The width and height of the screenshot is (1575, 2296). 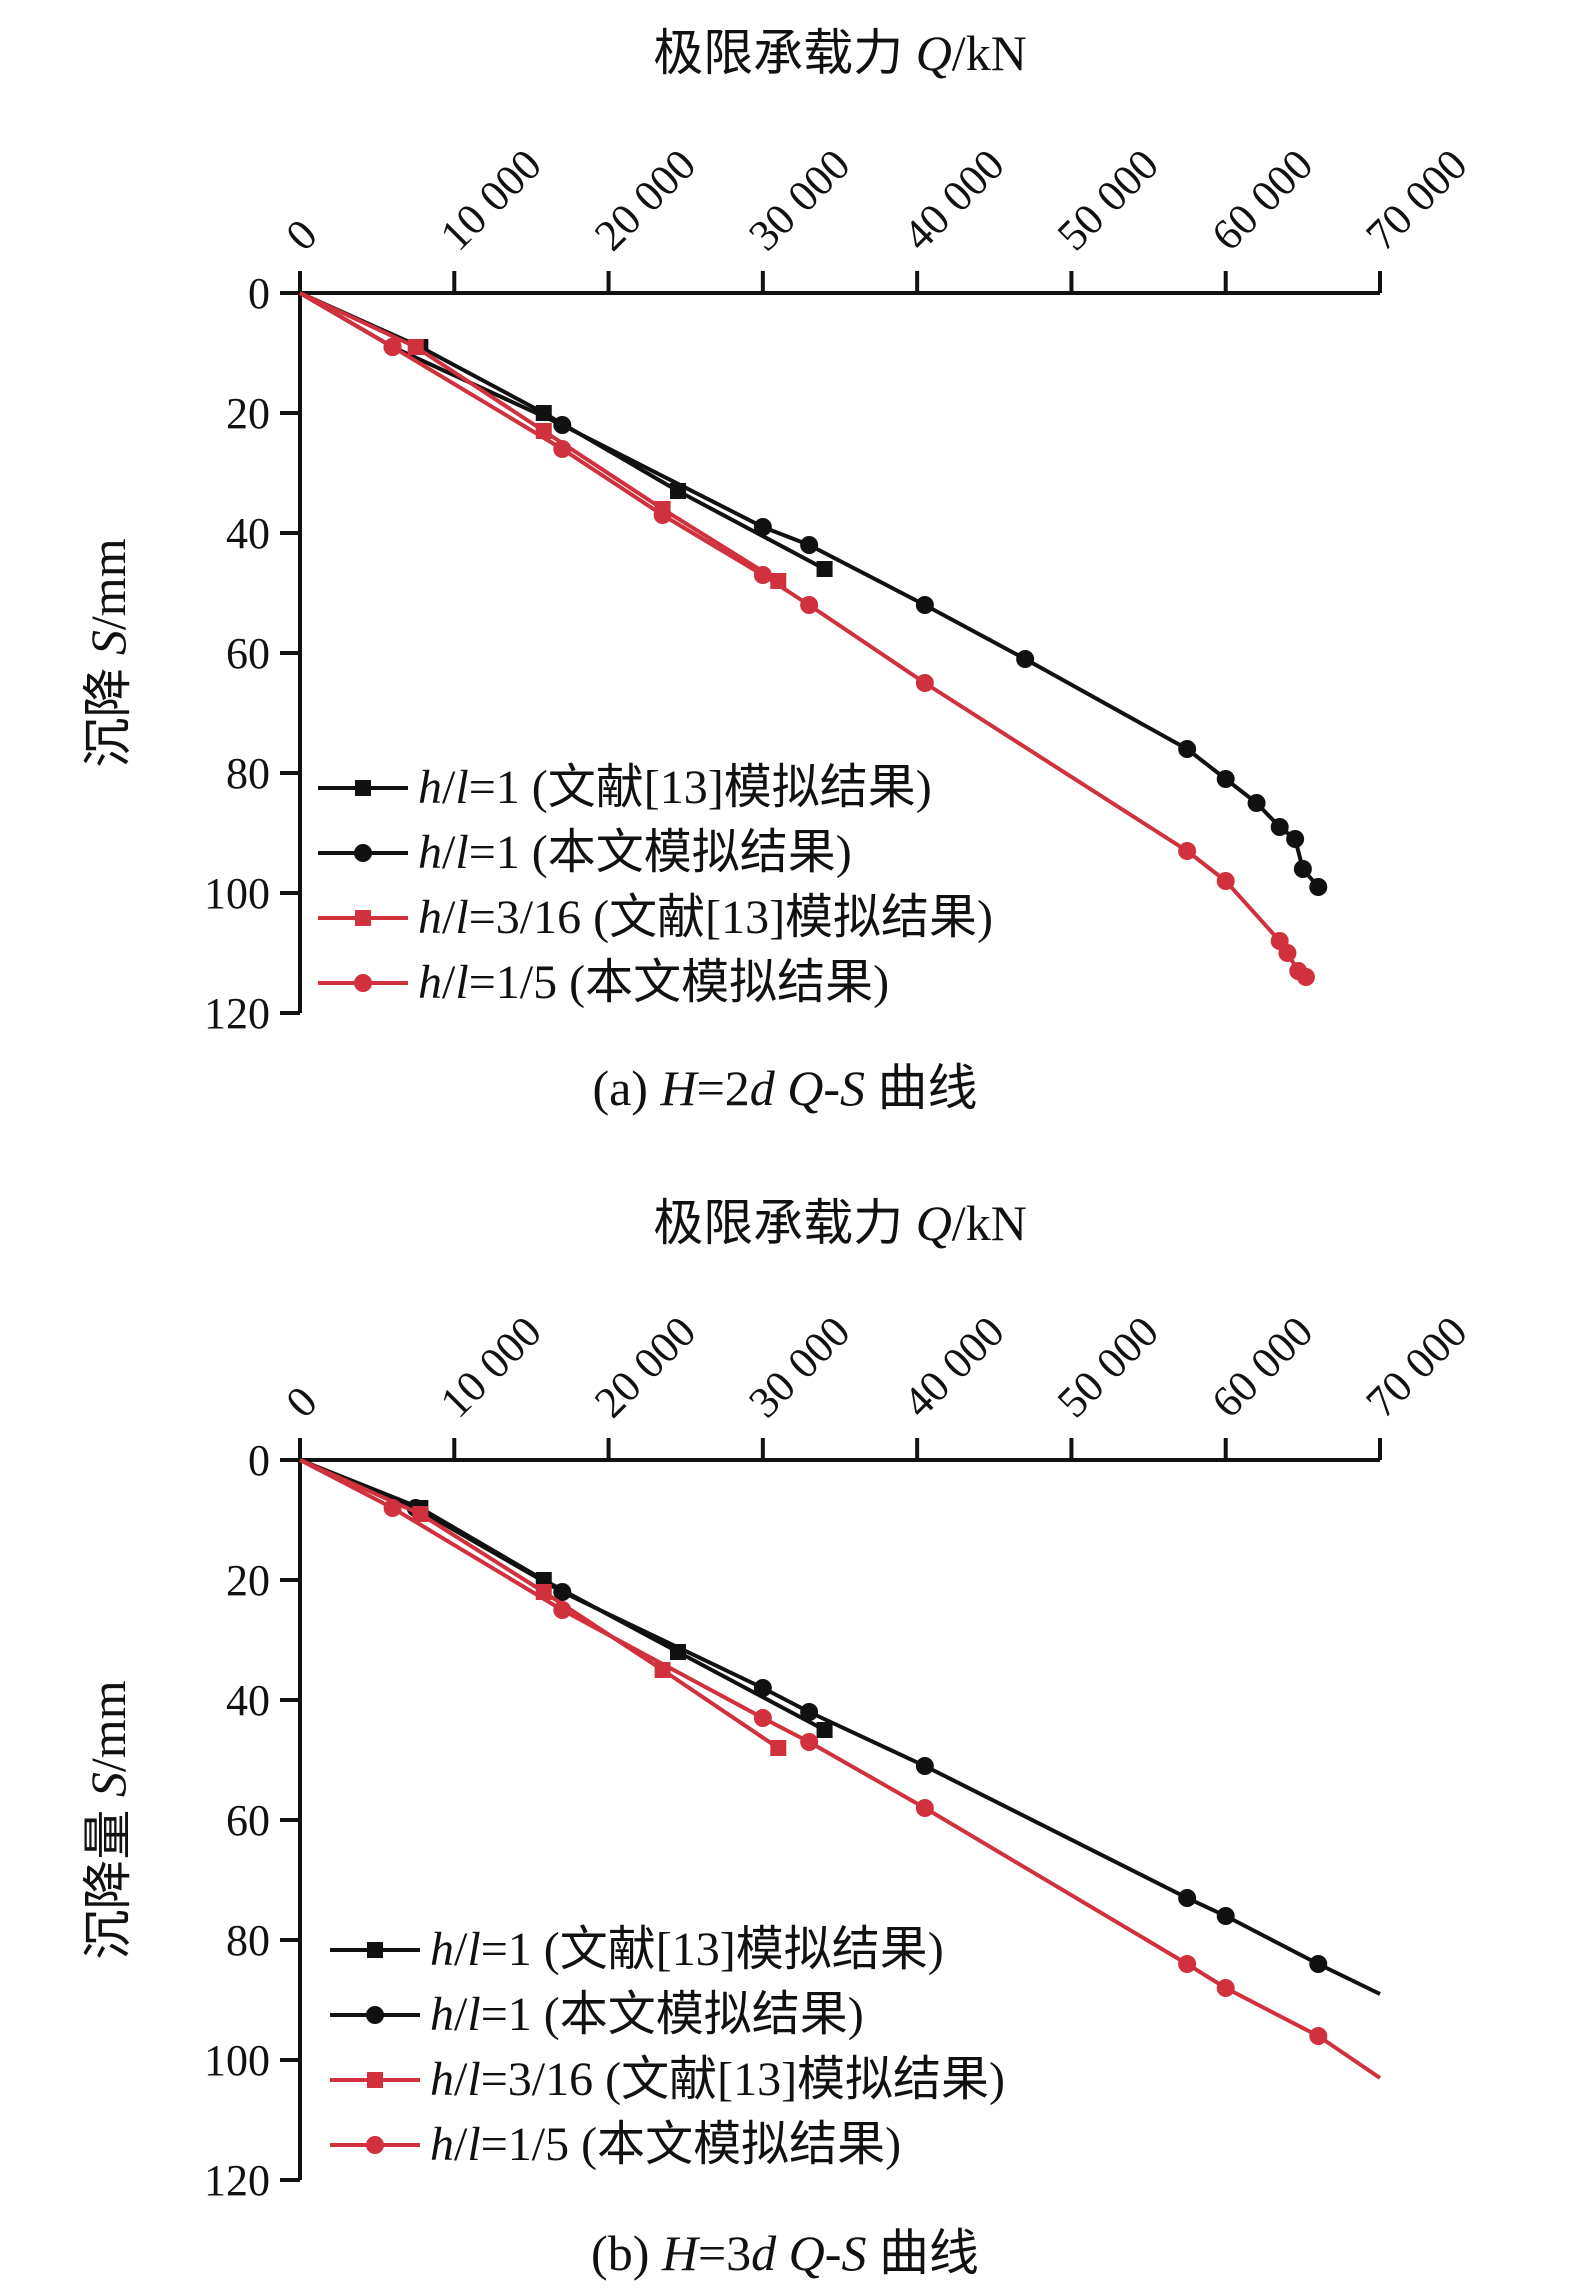 What do you see at coordinates (635, 852) in the screenshot?
I see `legend-label: h/l=1 (本文模拟结果)` at bounding box center [635, 852].